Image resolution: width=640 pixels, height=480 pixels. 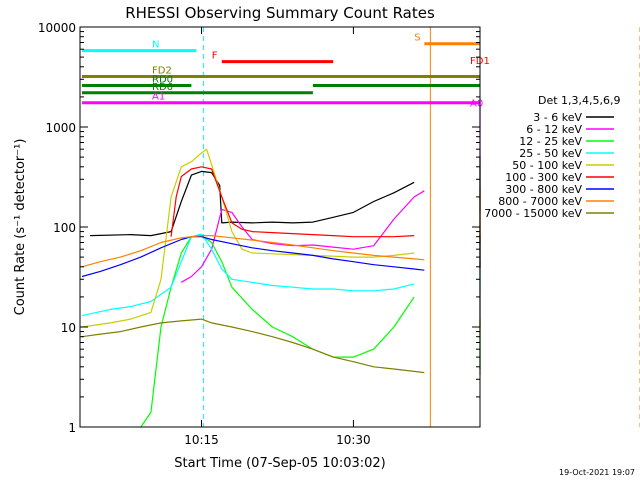 I want to click on y-tick-label-1: 10, so click(x=68, y=328).